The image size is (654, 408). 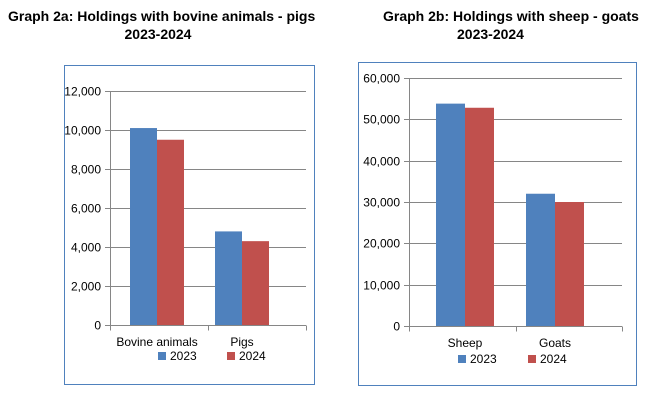 What do you see at coordinates (156, 342) in the screenshot?
I see `x-category-label: Bovine animals` at bounding box center [156, 342].